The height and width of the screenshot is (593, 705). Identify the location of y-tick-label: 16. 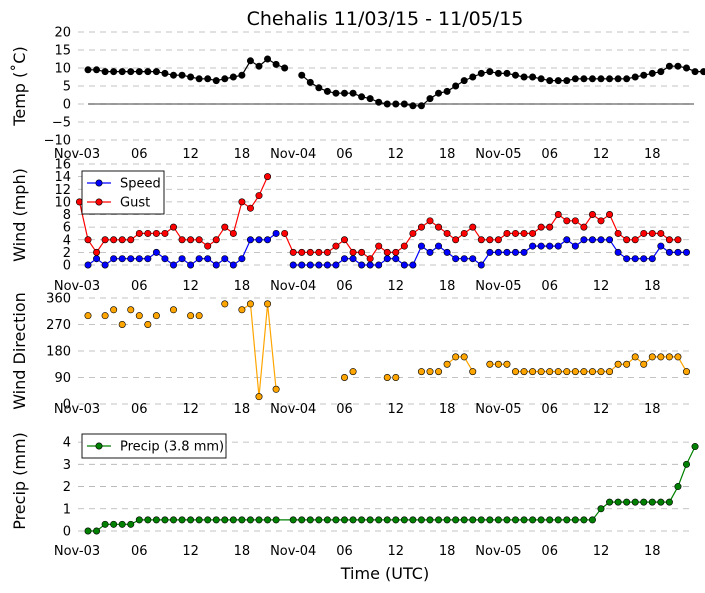
(62, 165).